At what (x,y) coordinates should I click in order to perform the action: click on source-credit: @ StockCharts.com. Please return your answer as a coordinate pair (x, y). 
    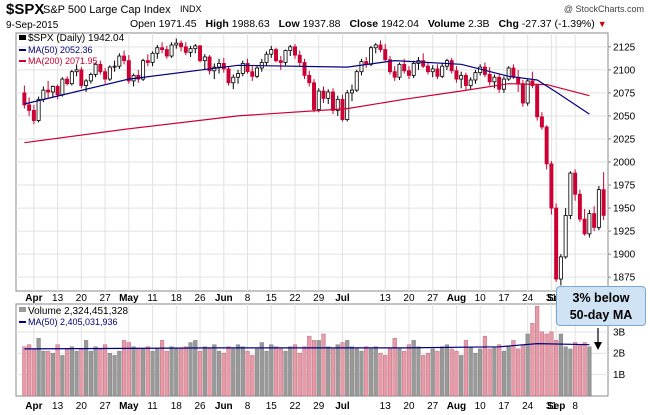
    Looking at the image, I should click on (603, 9).